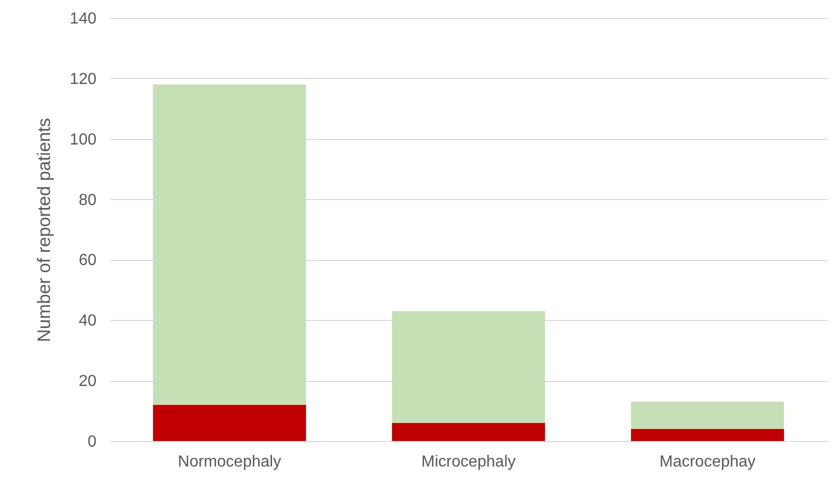  Describe the element at coordinates (468, 462) in the screenshot. I see `x-tick-label: Microcephaly` at that location.